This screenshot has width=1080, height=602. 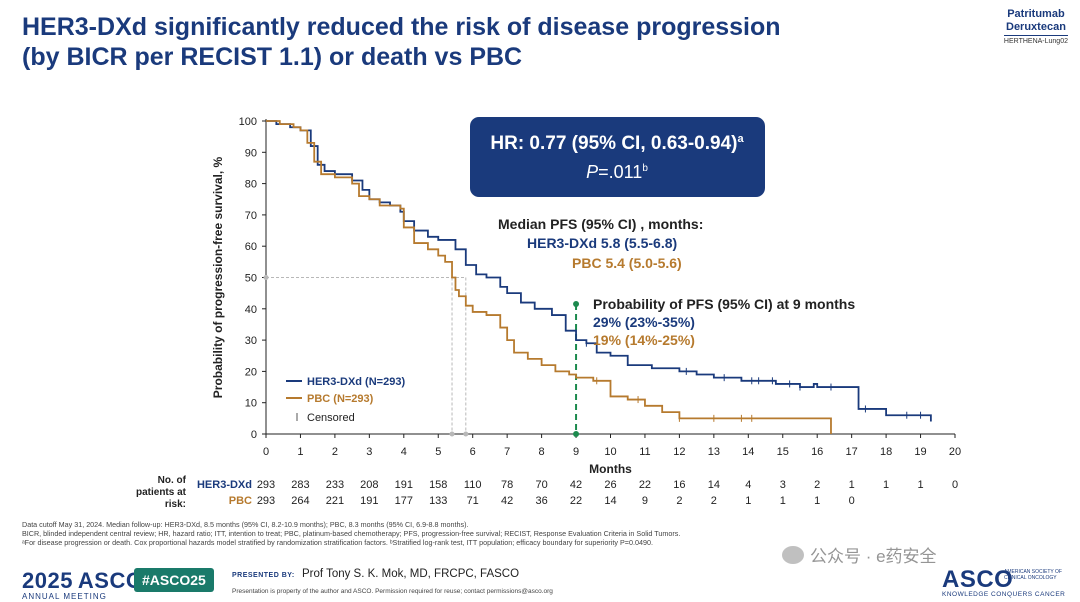 What do you see at coordinates (452, 434) in the screenshot?
I see `median-marker-pbc` at bounding box center [452, 434].